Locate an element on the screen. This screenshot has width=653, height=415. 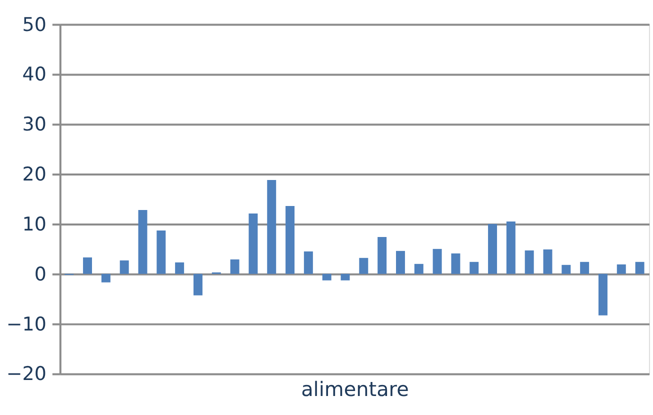
y-tick-label: 40 is located at coordinates (34, 75).